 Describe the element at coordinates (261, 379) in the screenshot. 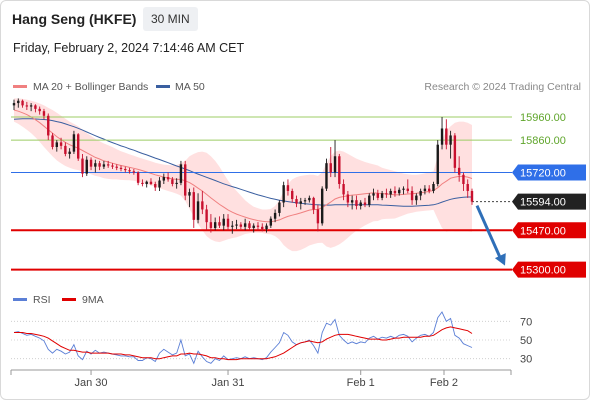

I see `time-axis: Jan 30 Jan 31 Feb 1 Feb 2` at that location.